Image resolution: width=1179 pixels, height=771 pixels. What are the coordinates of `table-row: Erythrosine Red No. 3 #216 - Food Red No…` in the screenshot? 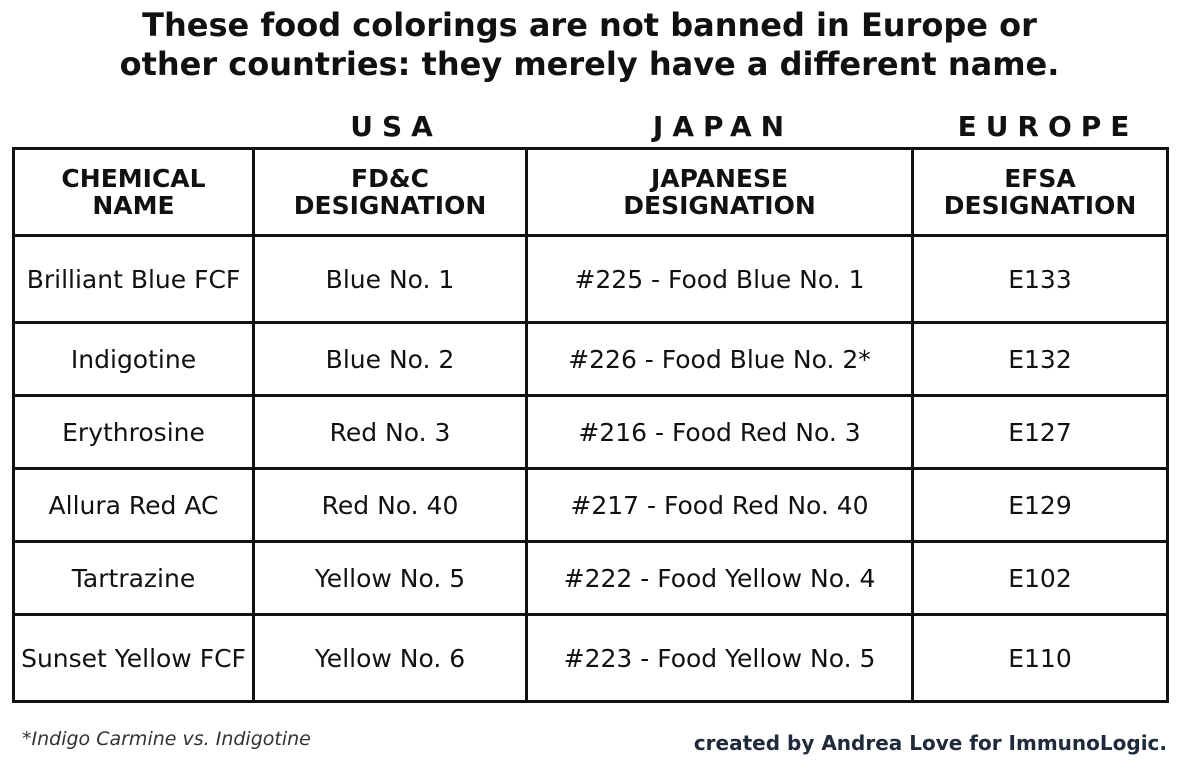 It's located at (590, 432).